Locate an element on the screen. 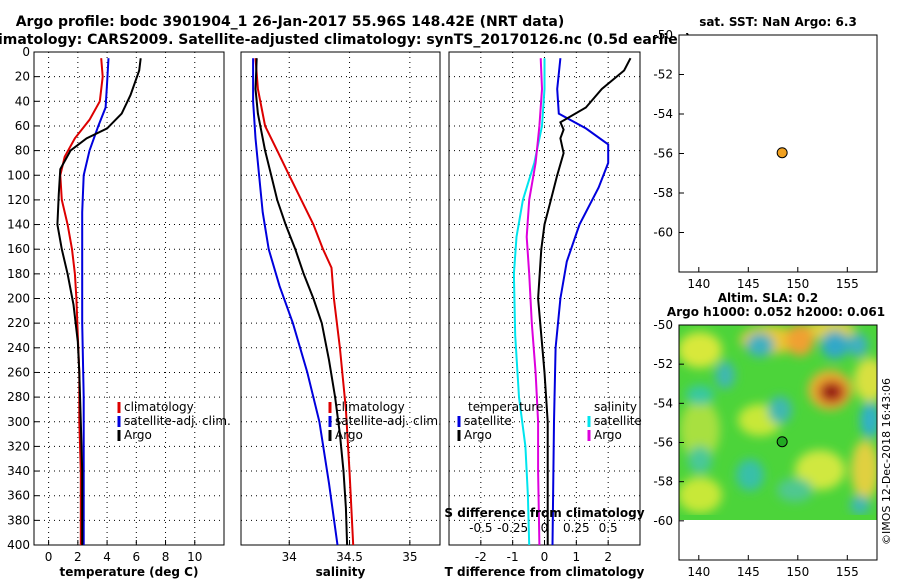  credit-text: ©IMOS 12-Dec-2018 16:43:06 is located at coordinates (886, 461).